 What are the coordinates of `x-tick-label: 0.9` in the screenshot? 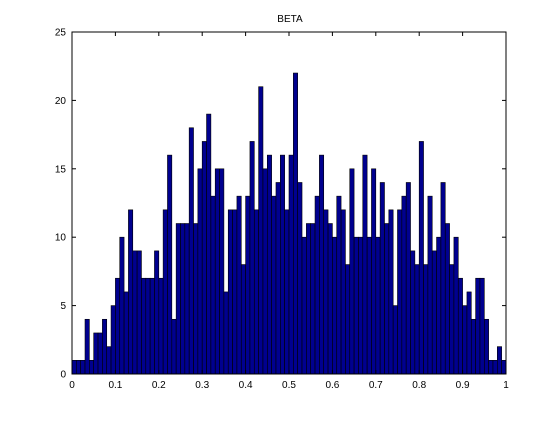 It's located at (463, 385).